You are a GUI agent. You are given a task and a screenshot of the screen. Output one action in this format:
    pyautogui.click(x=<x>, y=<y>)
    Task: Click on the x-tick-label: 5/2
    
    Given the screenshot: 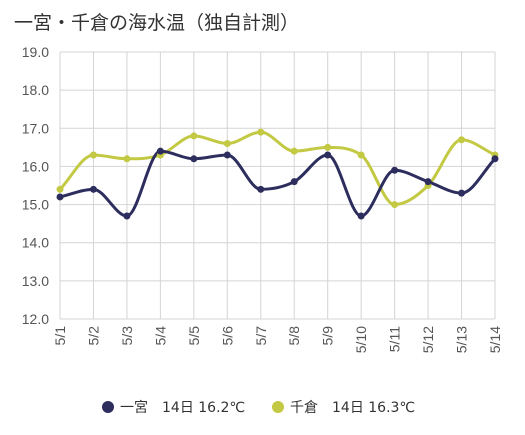 What is the action you would take?
    pyautogui.click(x=93, y=336)
    